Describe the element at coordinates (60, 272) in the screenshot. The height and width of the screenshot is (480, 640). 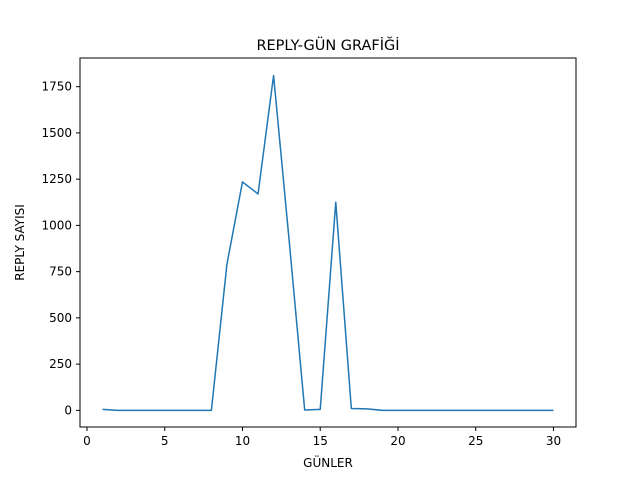
I see `y-tick-label: 750` at that location.